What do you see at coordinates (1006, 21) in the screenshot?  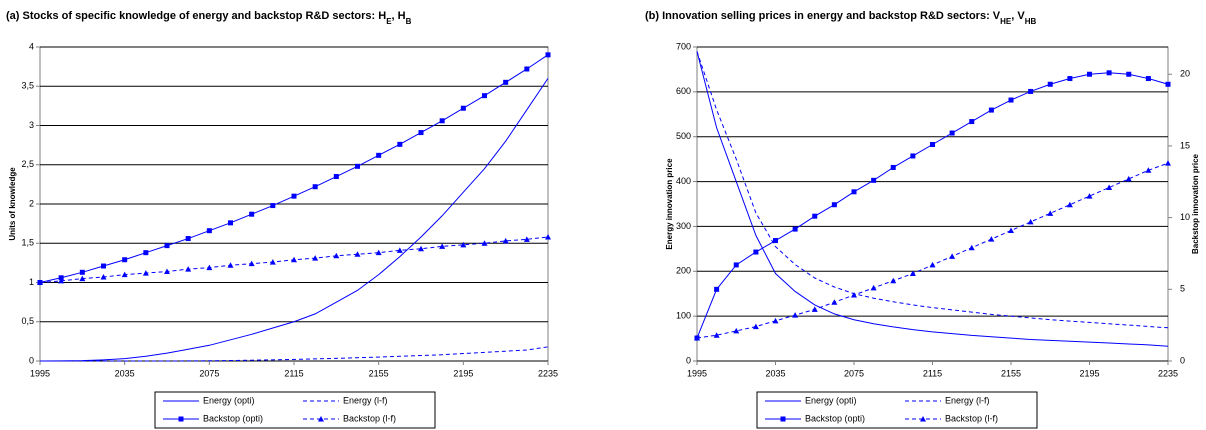 I see `title-part: HE` at bounding box center [1006, 21].